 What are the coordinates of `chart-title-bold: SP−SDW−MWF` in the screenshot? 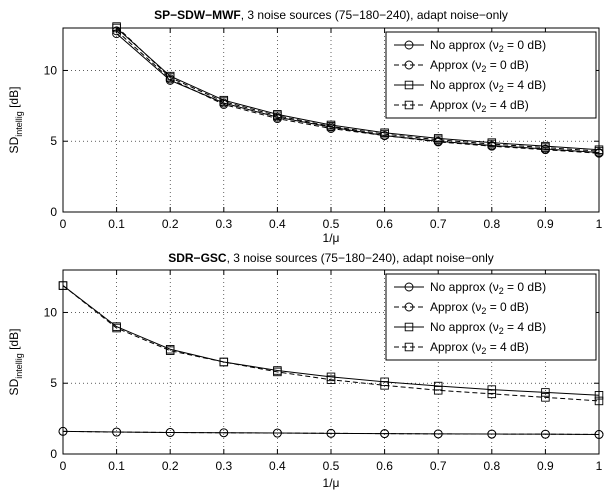 It's located at (197, 15).